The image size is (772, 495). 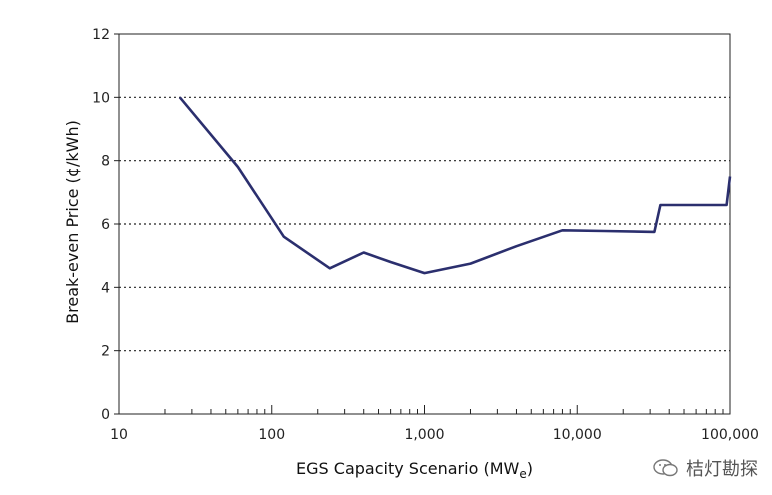 What do you see at coordinates (577, 435) in the screenshot?
I see `x-tick-label: 10,000` at bounding box center [577, 435].